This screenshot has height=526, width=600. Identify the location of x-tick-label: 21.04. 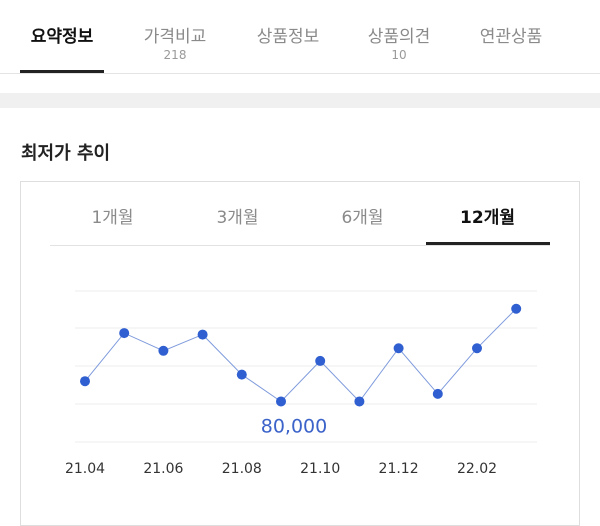
(85, 469).